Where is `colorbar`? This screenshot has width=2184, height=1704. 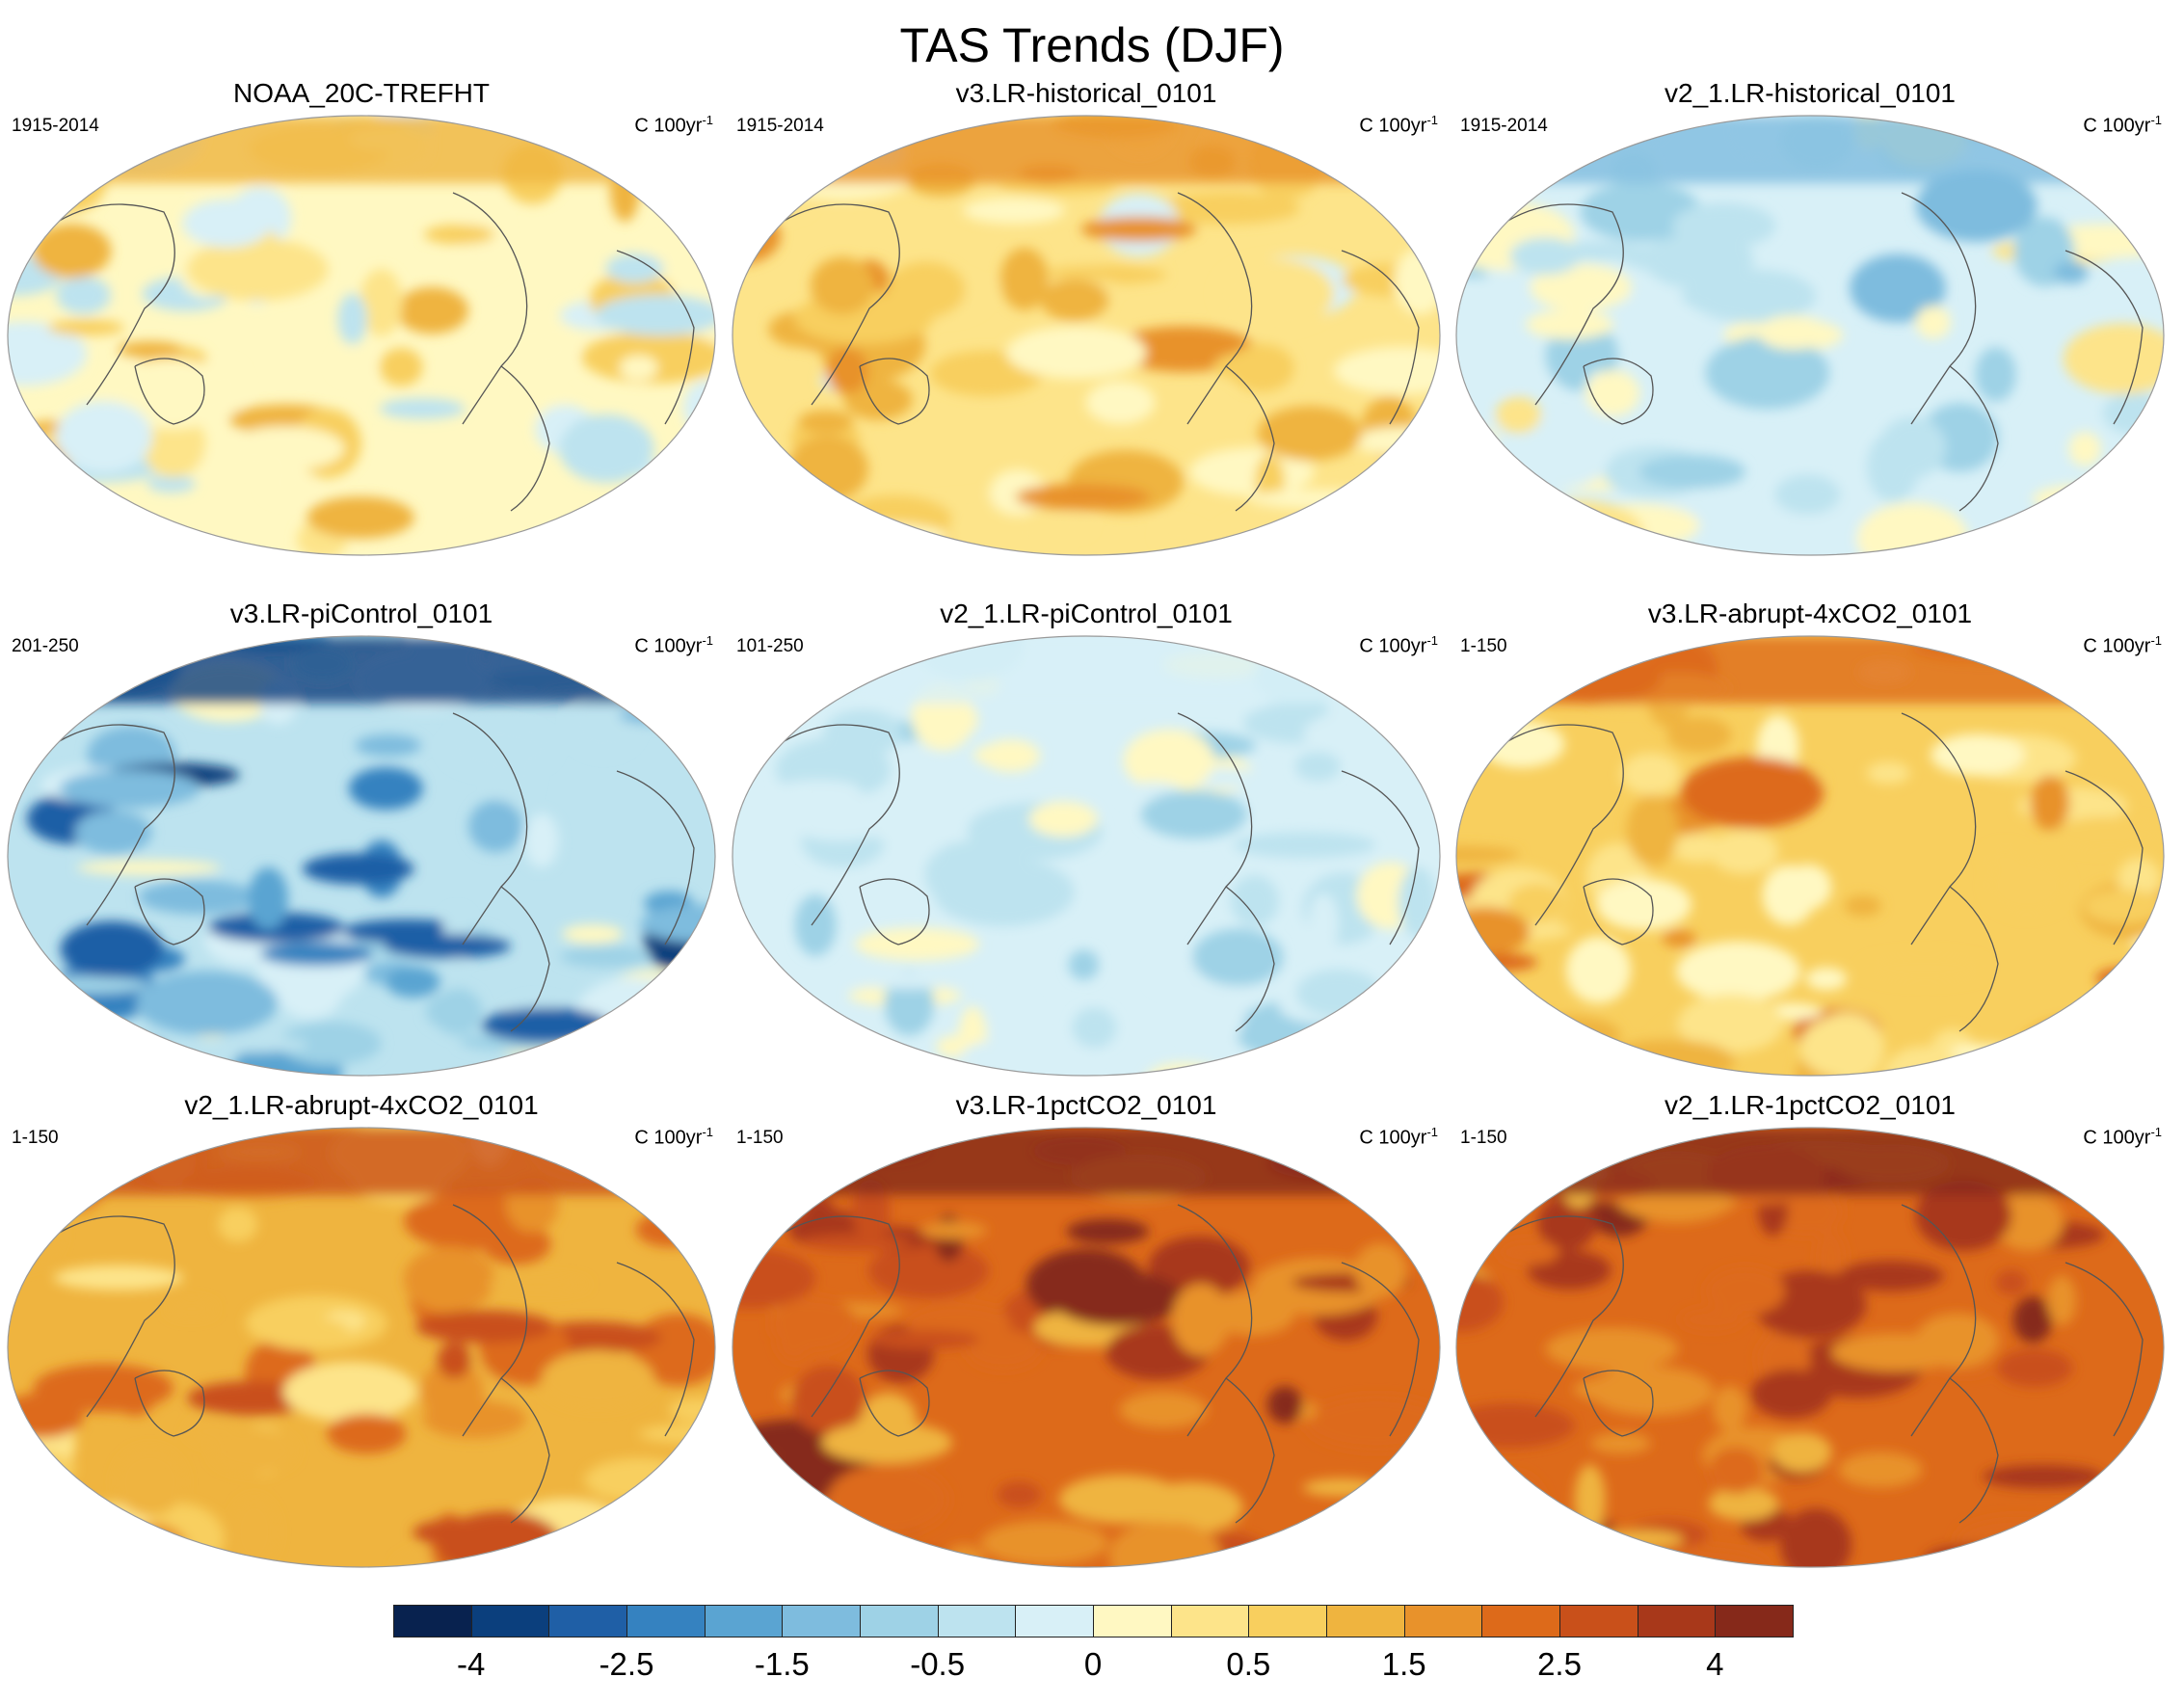 colorbar is located at coordinates (1093, 1621).